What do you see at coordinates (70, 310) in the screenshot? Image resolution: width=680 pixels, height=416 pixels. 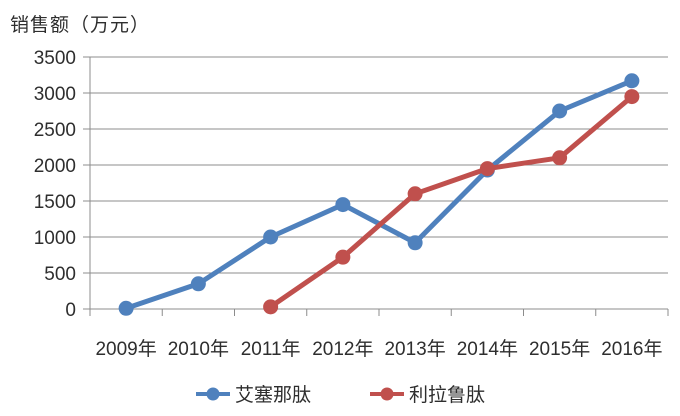 I see `y-tick-label: 0` at bounding box center [70, 310].